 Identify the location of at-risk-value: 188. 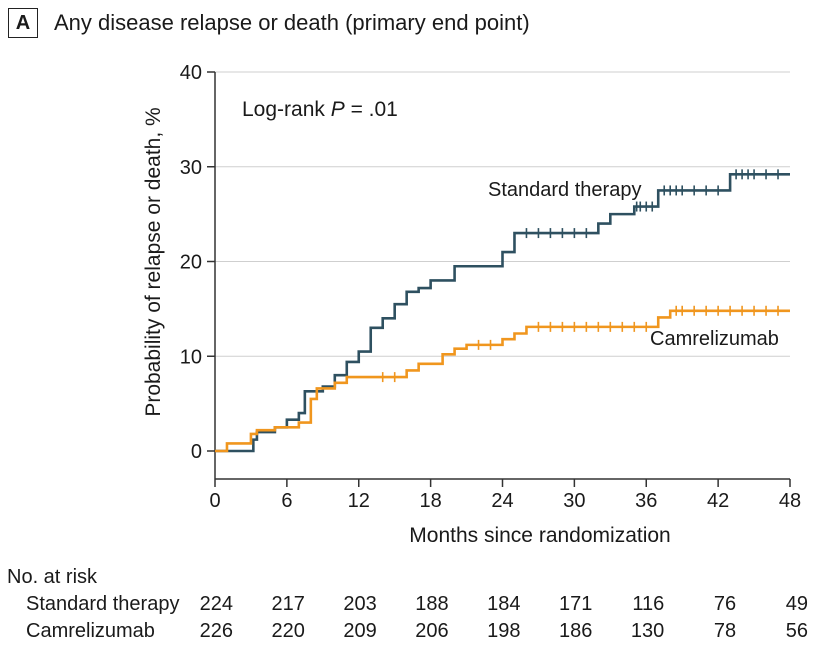
(432, 604).